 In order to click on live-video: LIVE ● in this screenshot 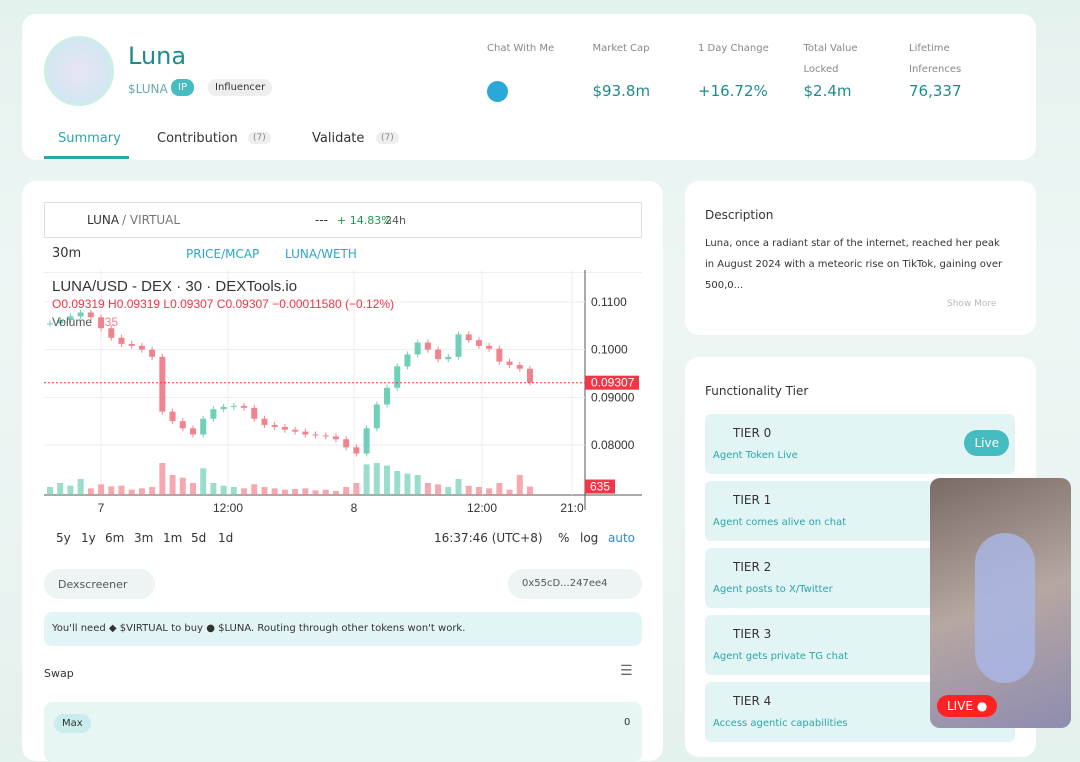, I will do `click(1000, 603)`.